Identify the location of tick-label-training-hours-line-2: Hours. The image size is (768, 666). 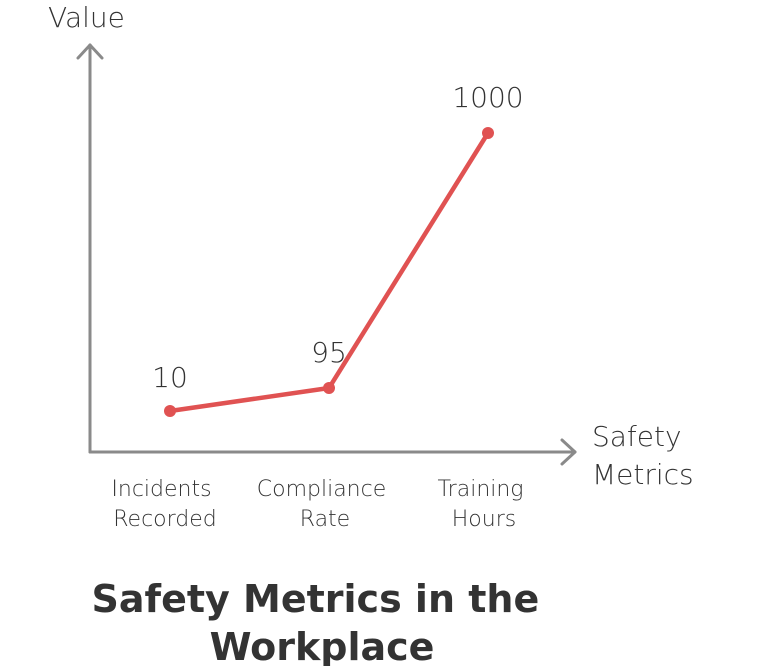
(484, 519).